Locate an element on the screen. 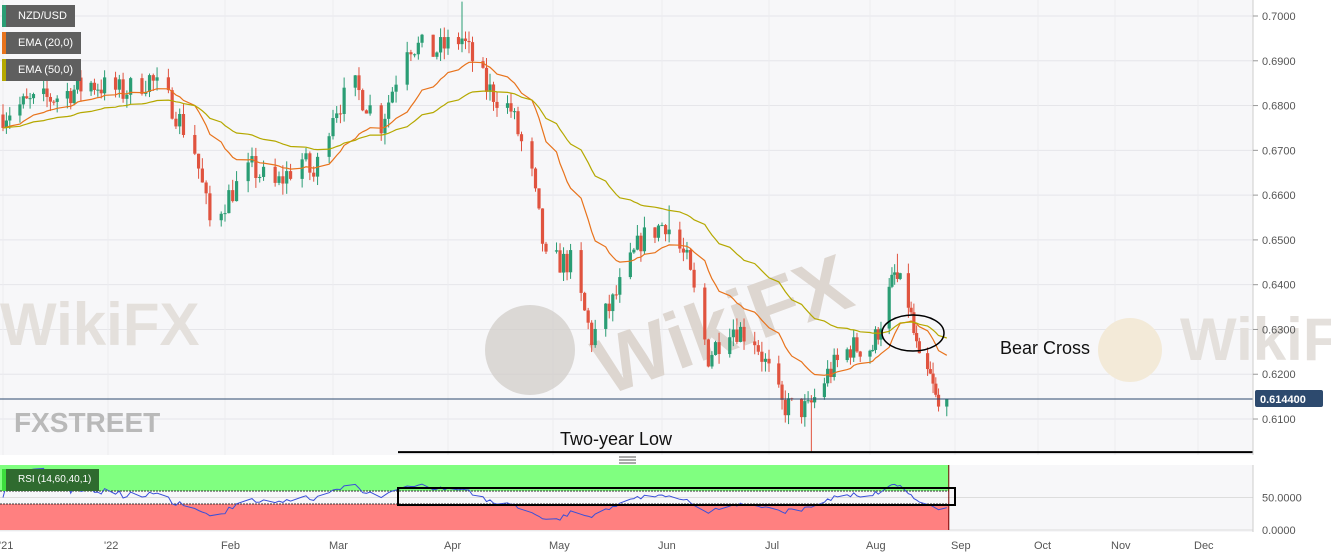  x-tick-label: '22 is located at coordinates (111, 546).